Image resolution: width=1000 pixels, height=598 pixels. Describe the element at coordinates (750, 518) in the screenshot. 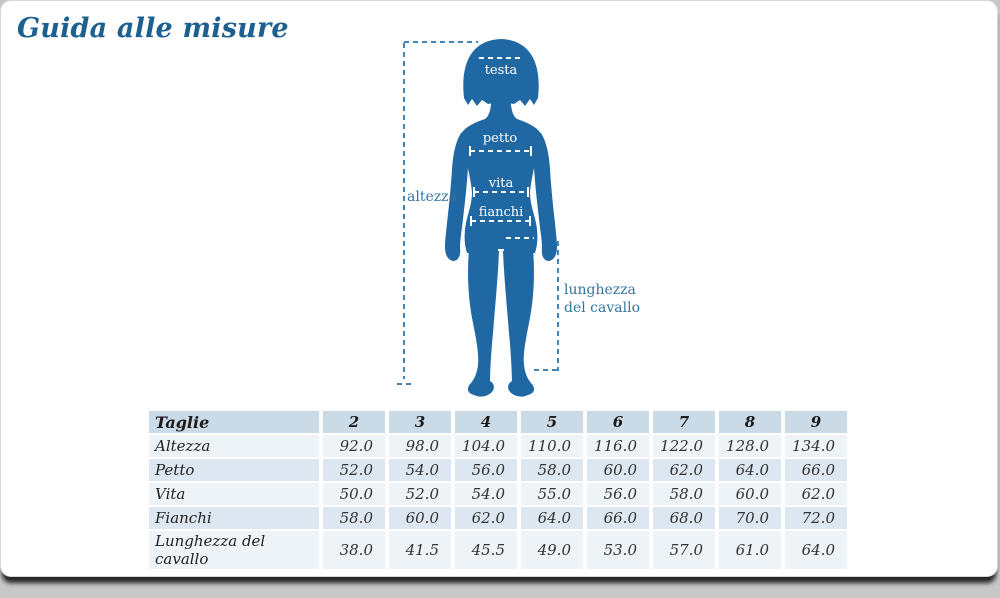

I see `value-cell: 70.0` at that location.